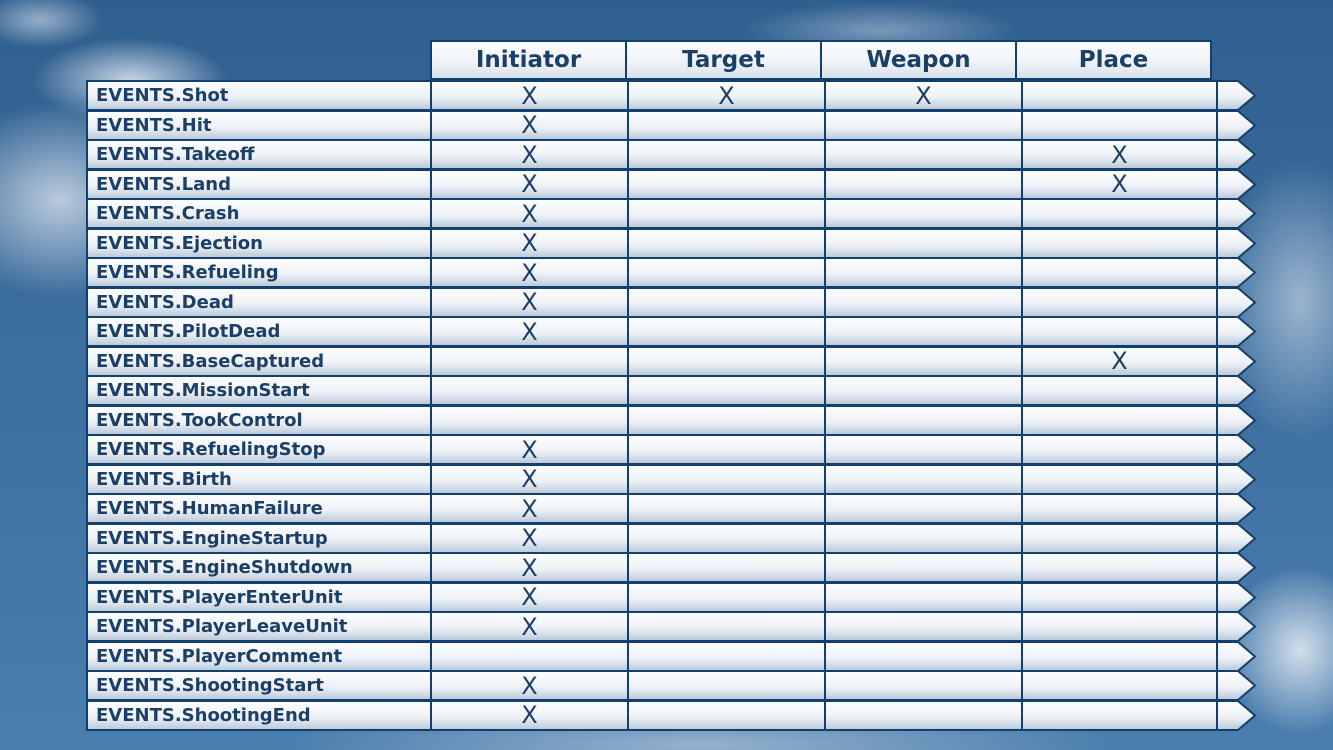  What do you see at coordinates (224, 567) in the screenshot?
I see `event-label: EVENTS.EngineShutdown` at bounding box center [224, 567].